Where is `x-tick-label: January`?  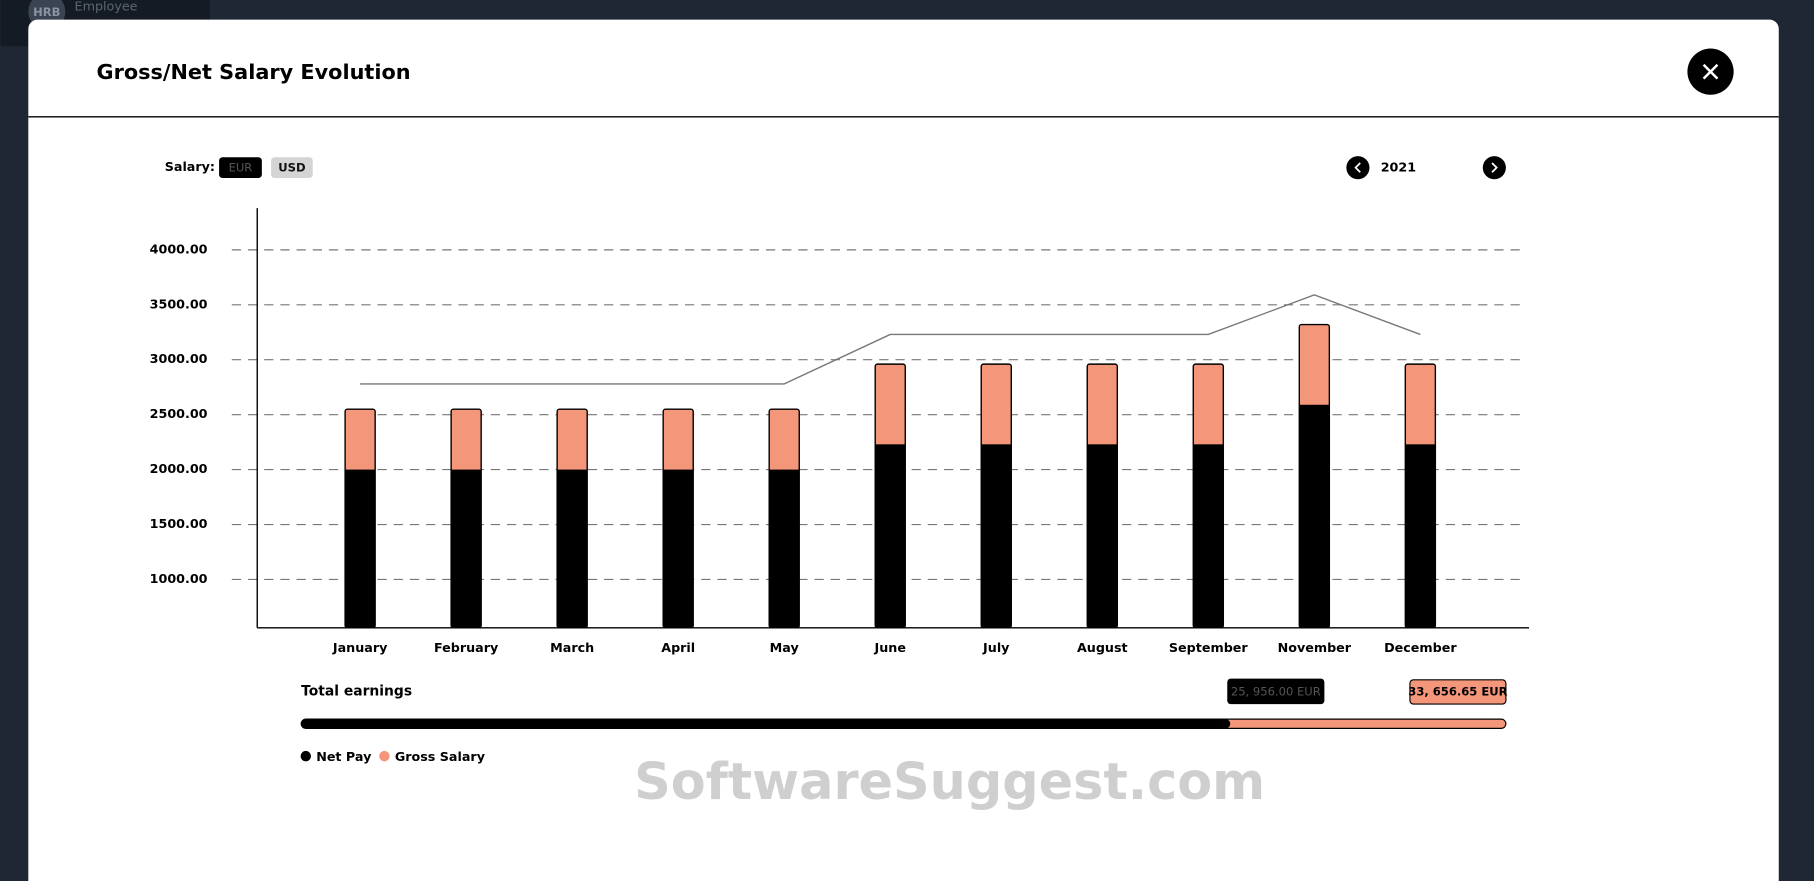 x-tick-label: January is located at coordinates (360, 647).